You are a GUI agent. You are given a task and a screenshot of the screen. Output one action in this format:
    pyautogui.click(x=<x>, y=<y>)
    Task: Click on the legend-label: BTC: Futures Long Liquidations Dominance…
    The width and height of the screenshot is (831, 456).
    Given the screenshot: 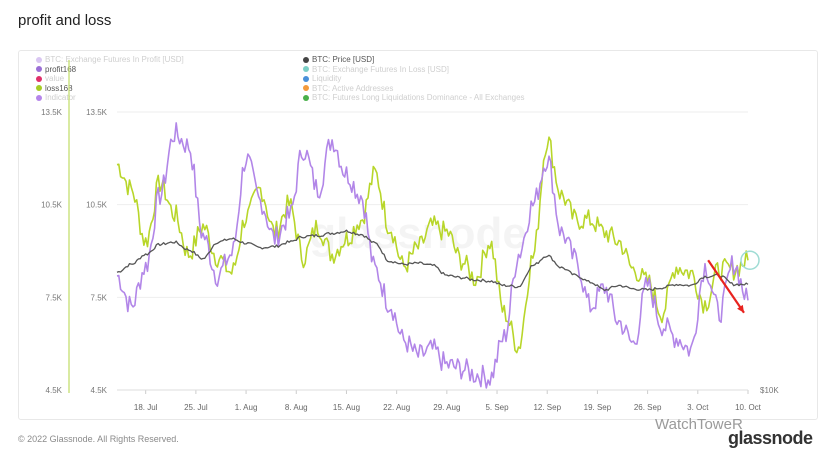 What is the action you would take?
    pyautogui.click(x=418, y=98)
    